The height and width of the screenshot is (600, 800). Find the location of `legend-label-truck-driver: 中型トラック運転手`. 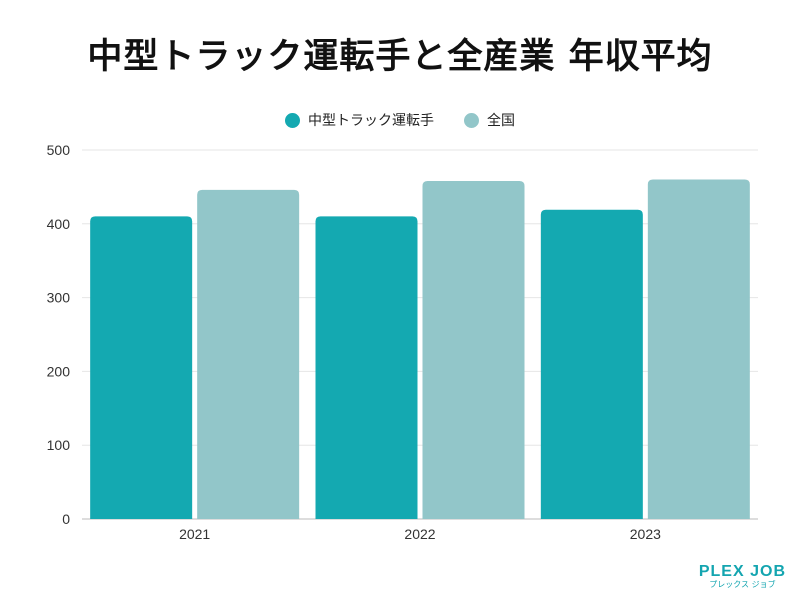

legend-label-truck-driver: 中型トラック運転手 is located at coordinates (371, 121).